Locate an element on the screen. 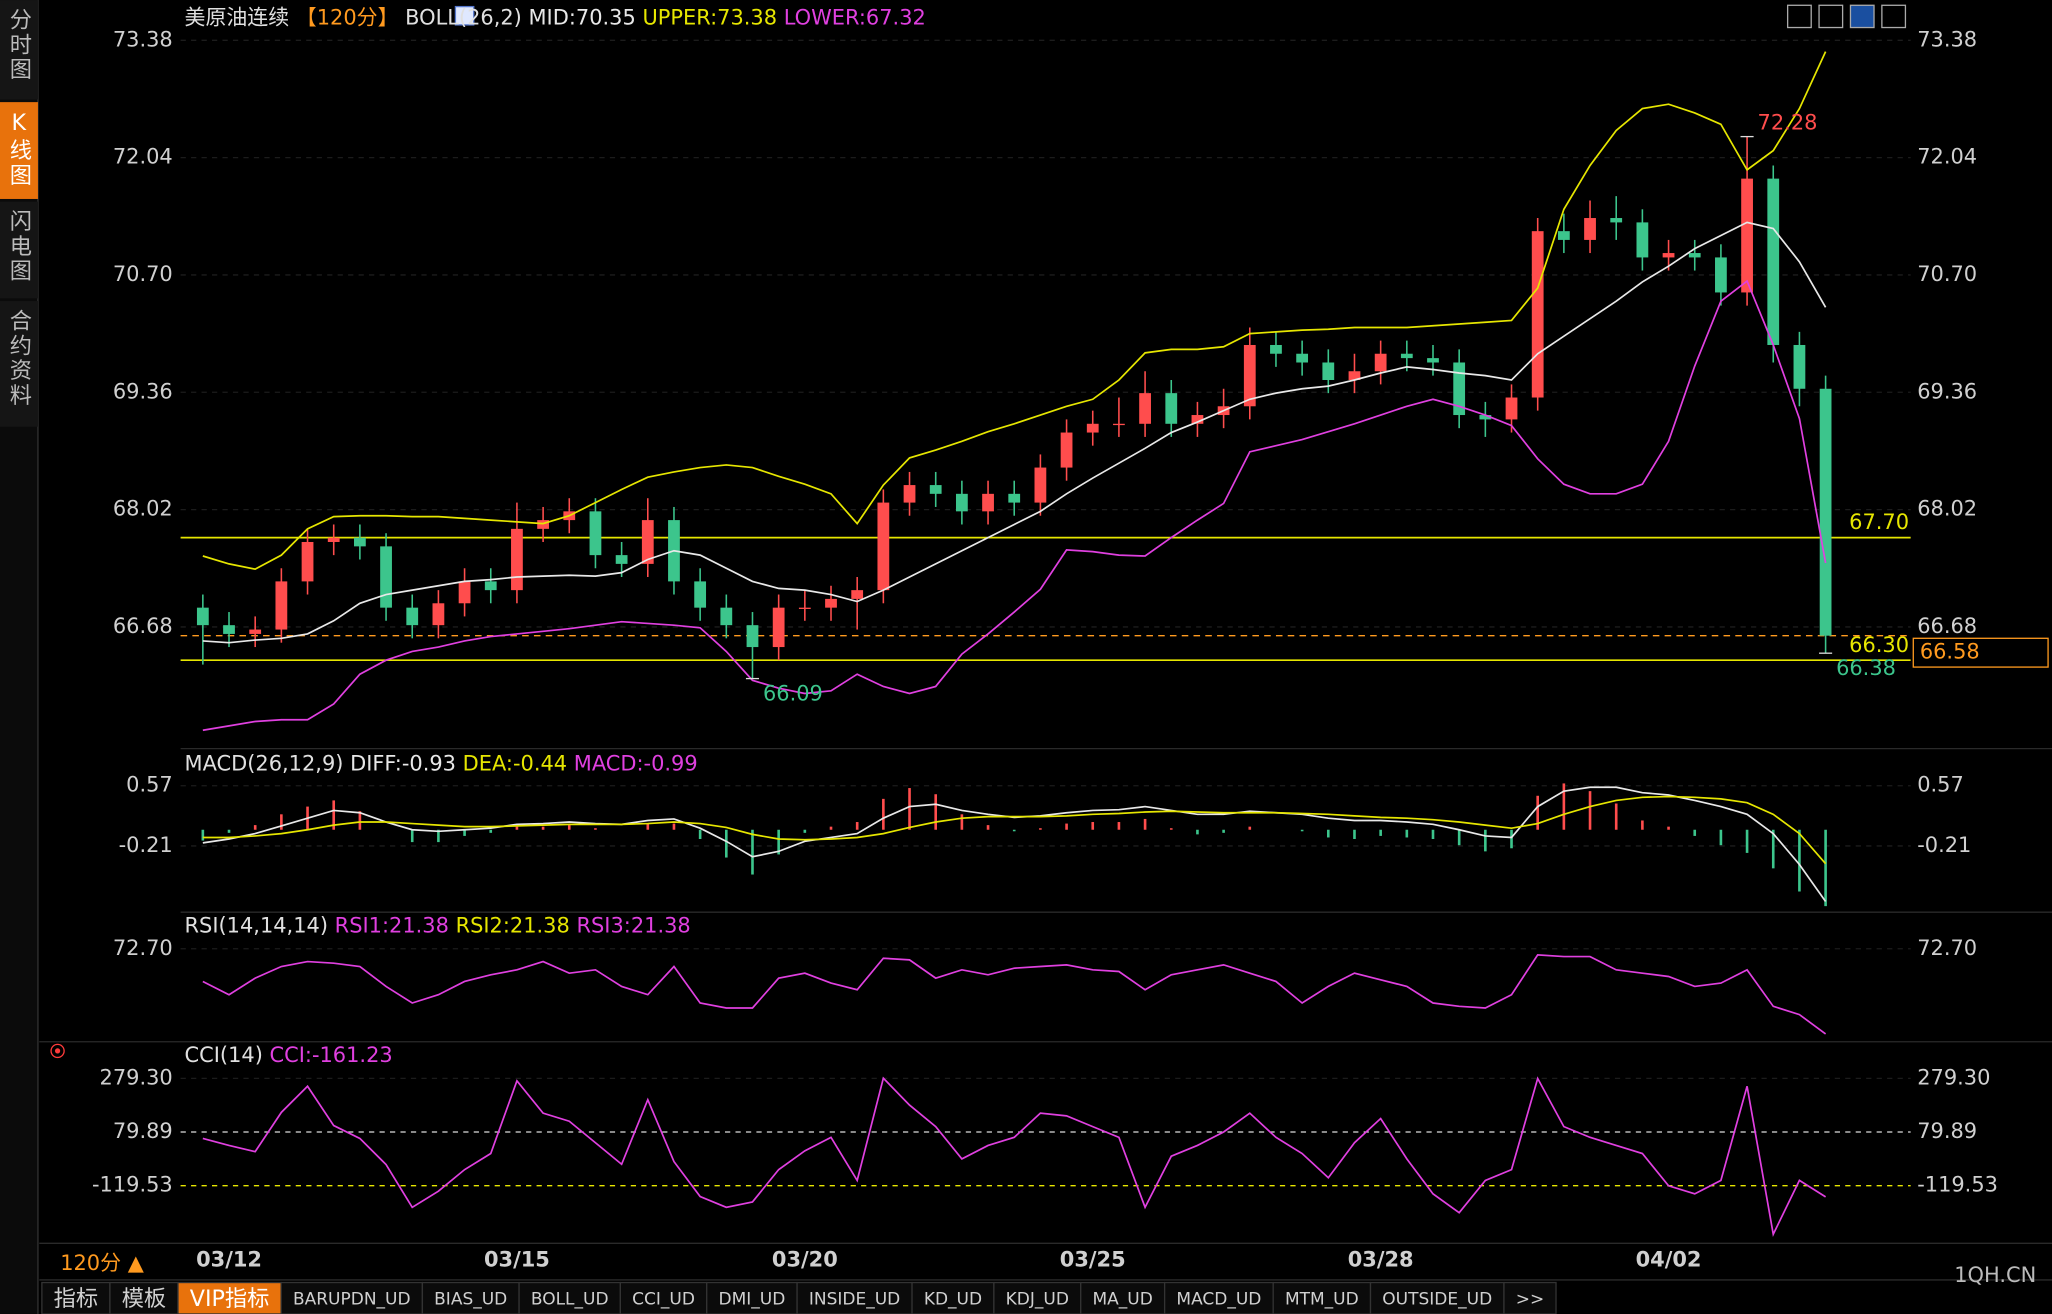 Image resolution: width=2052 pixels, height=1314 pixels. footer-tab-label: VIP指标 is located at coordinates (230, 1299).